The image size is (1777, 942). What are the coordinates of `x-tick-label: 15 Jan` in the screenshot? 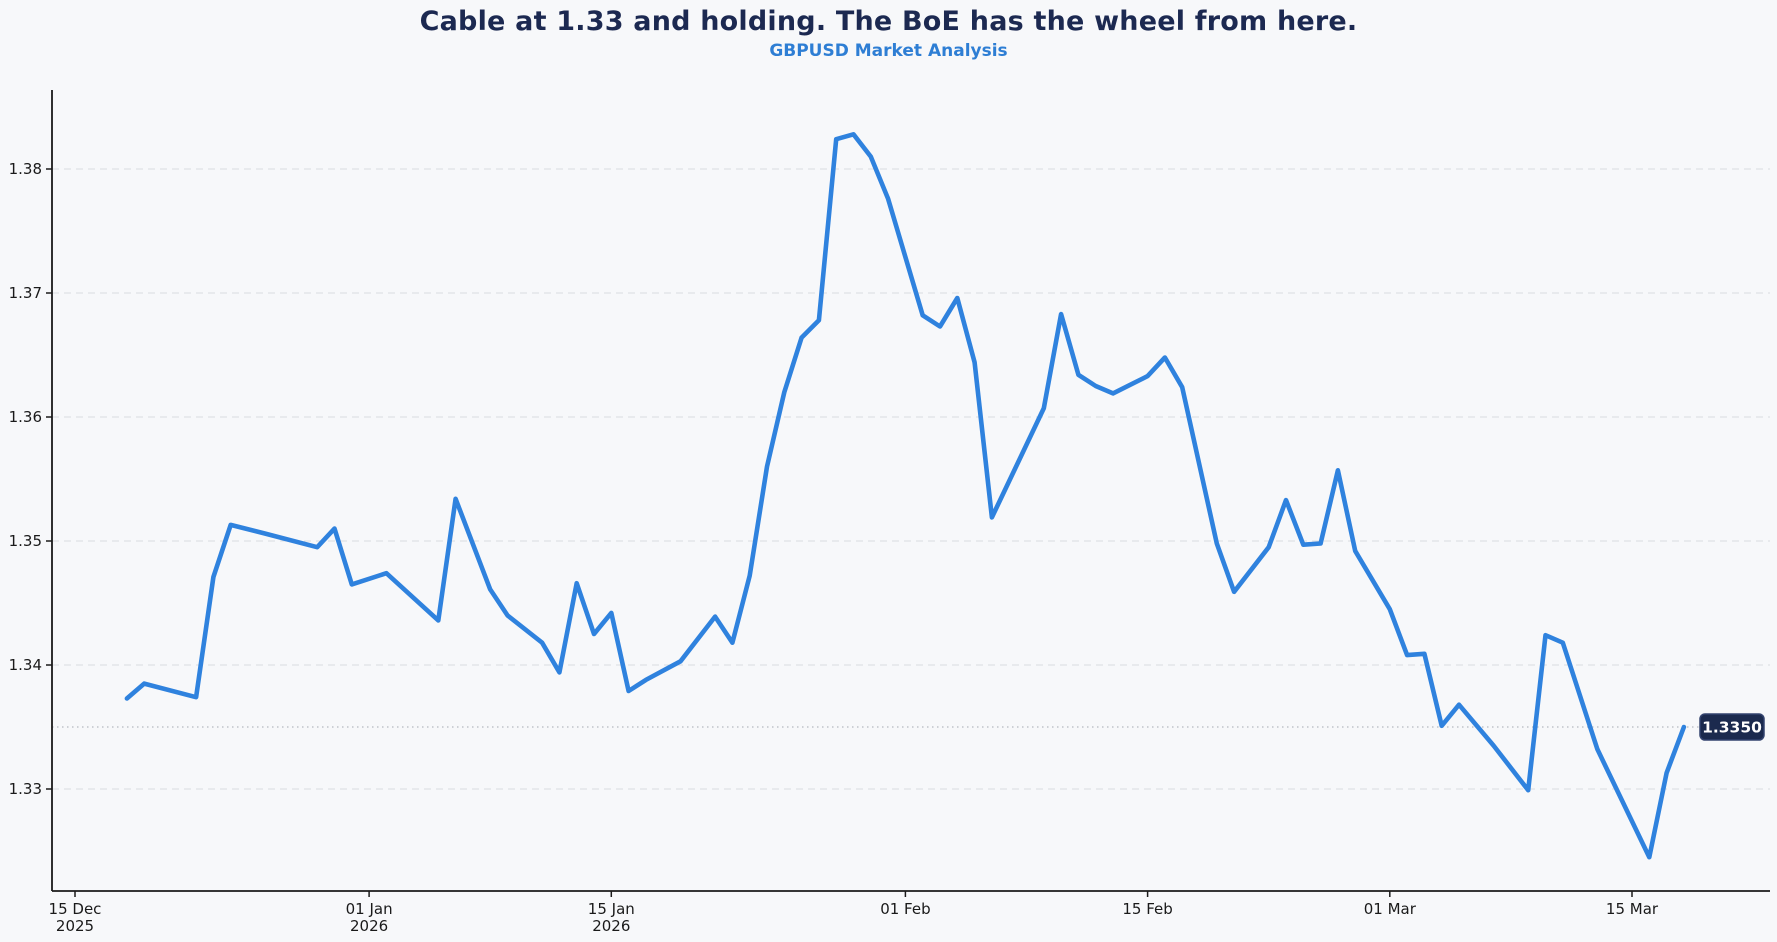 It's located at (611, 909).